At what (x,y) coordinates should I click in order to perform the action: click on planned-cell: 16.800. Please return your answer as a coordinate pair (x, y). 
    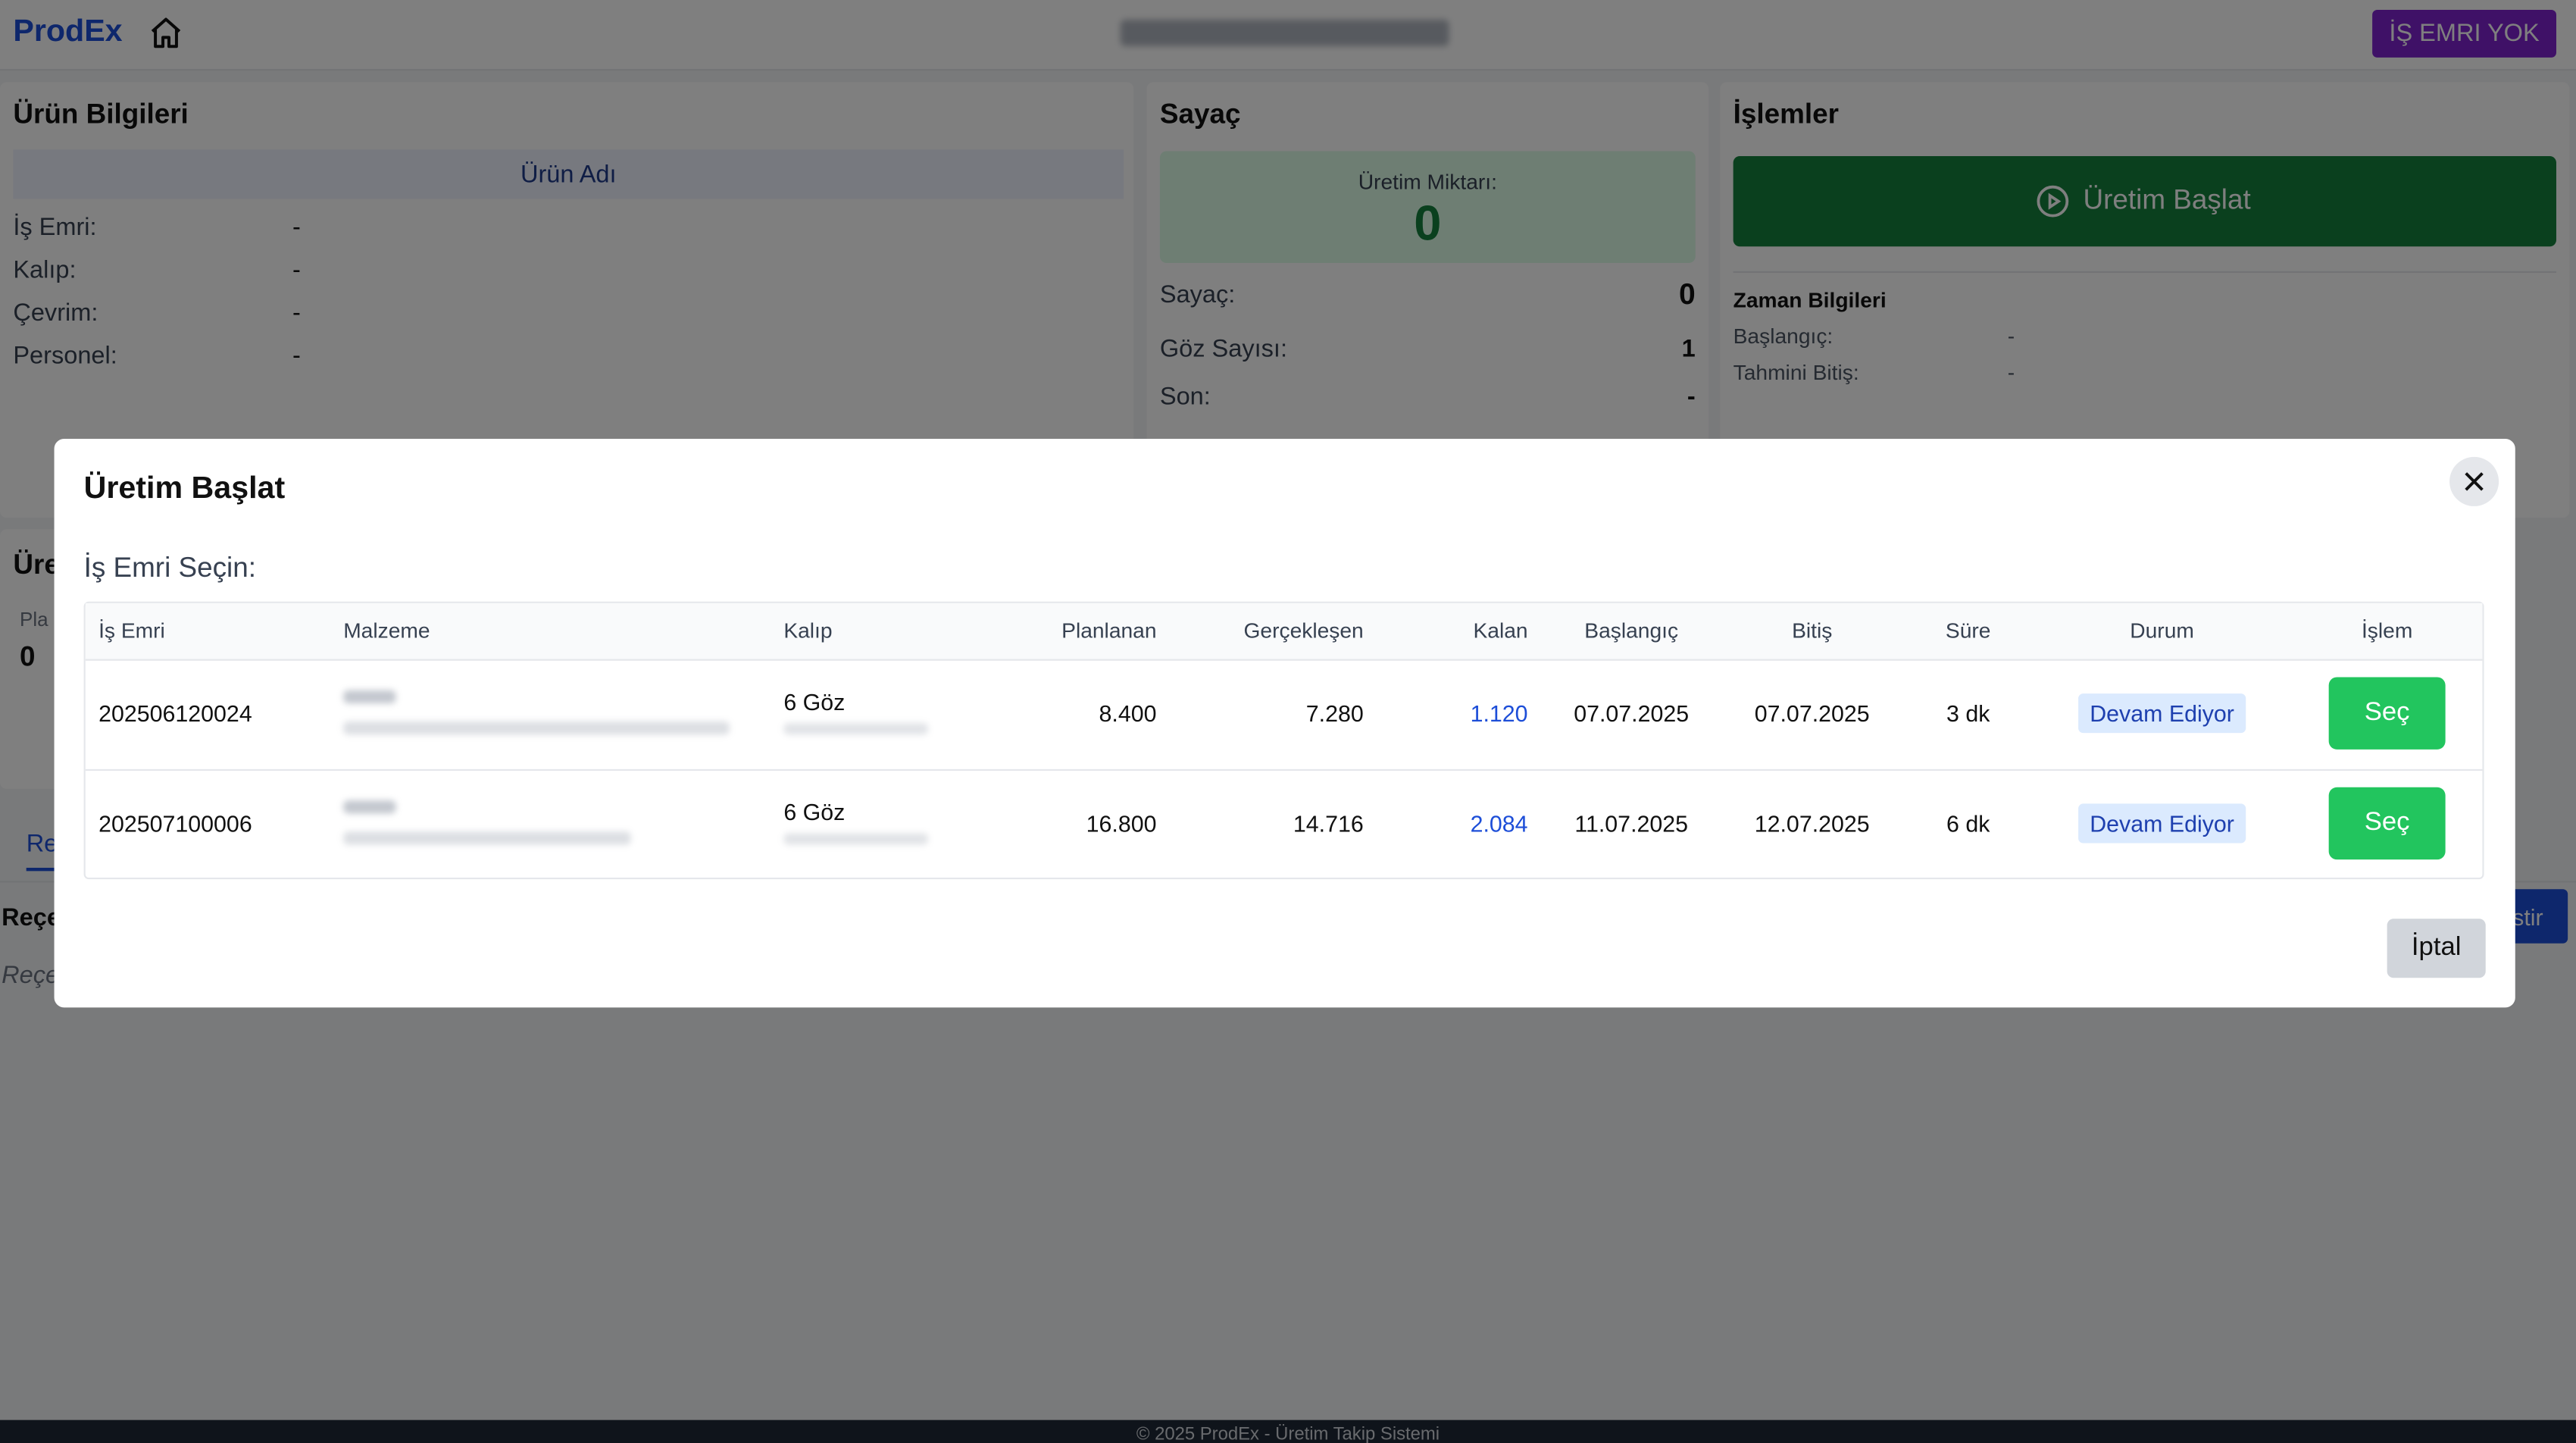
    Looking at the image, I should click on (1121, 823).